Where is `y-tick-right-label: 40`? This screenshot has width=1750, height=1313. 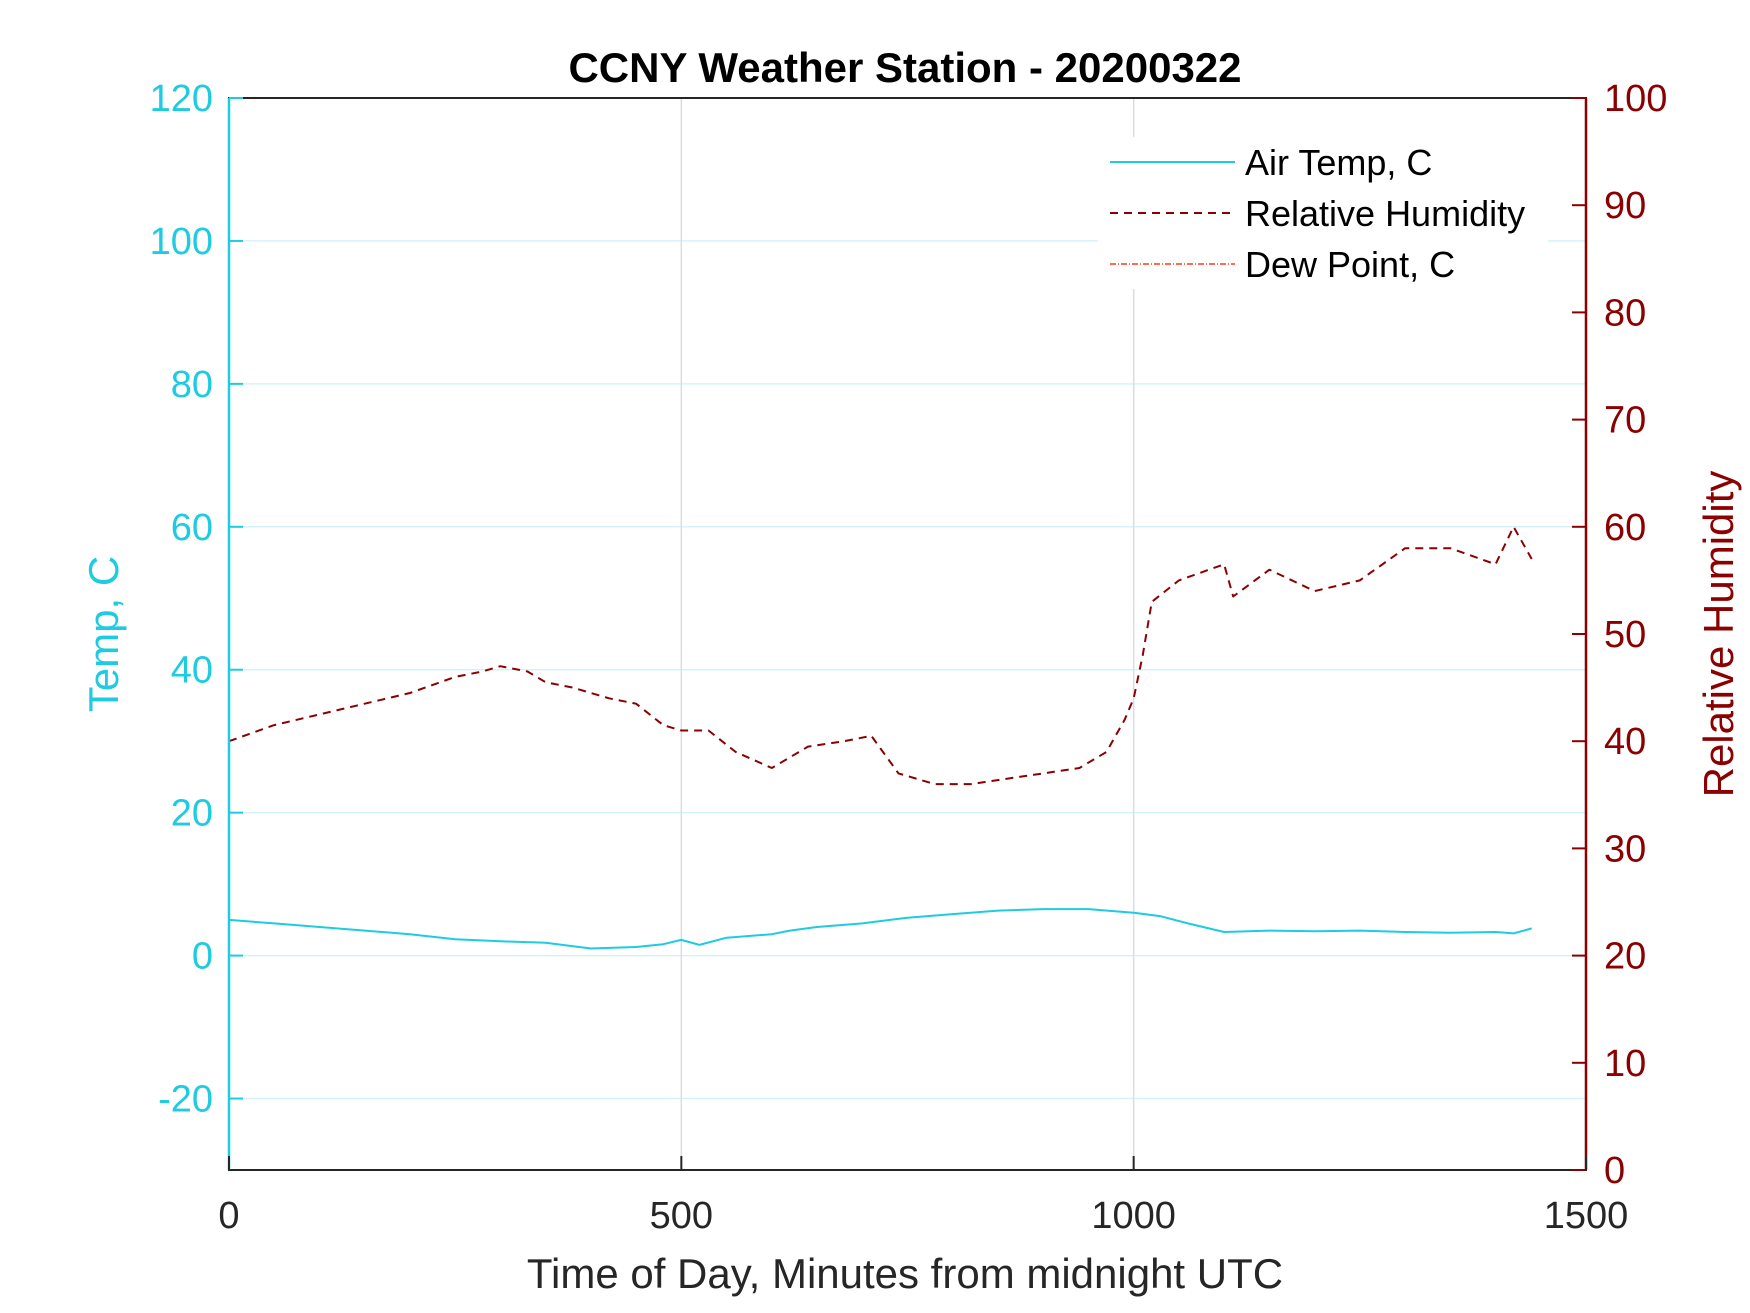
y-tick-right-label: 40 is located at coordinates (1625, 742).